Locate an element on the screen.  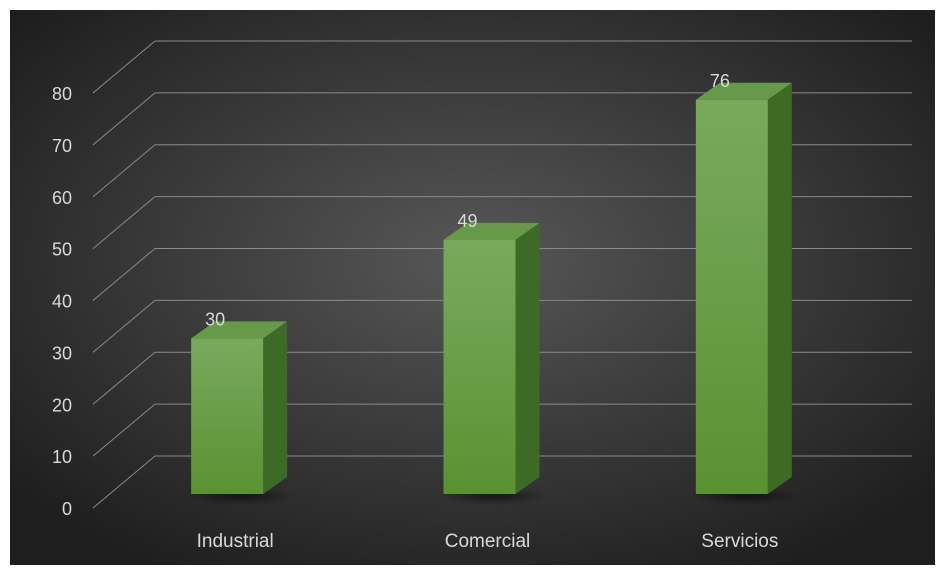
gridline is located at coordinates (502, 67).